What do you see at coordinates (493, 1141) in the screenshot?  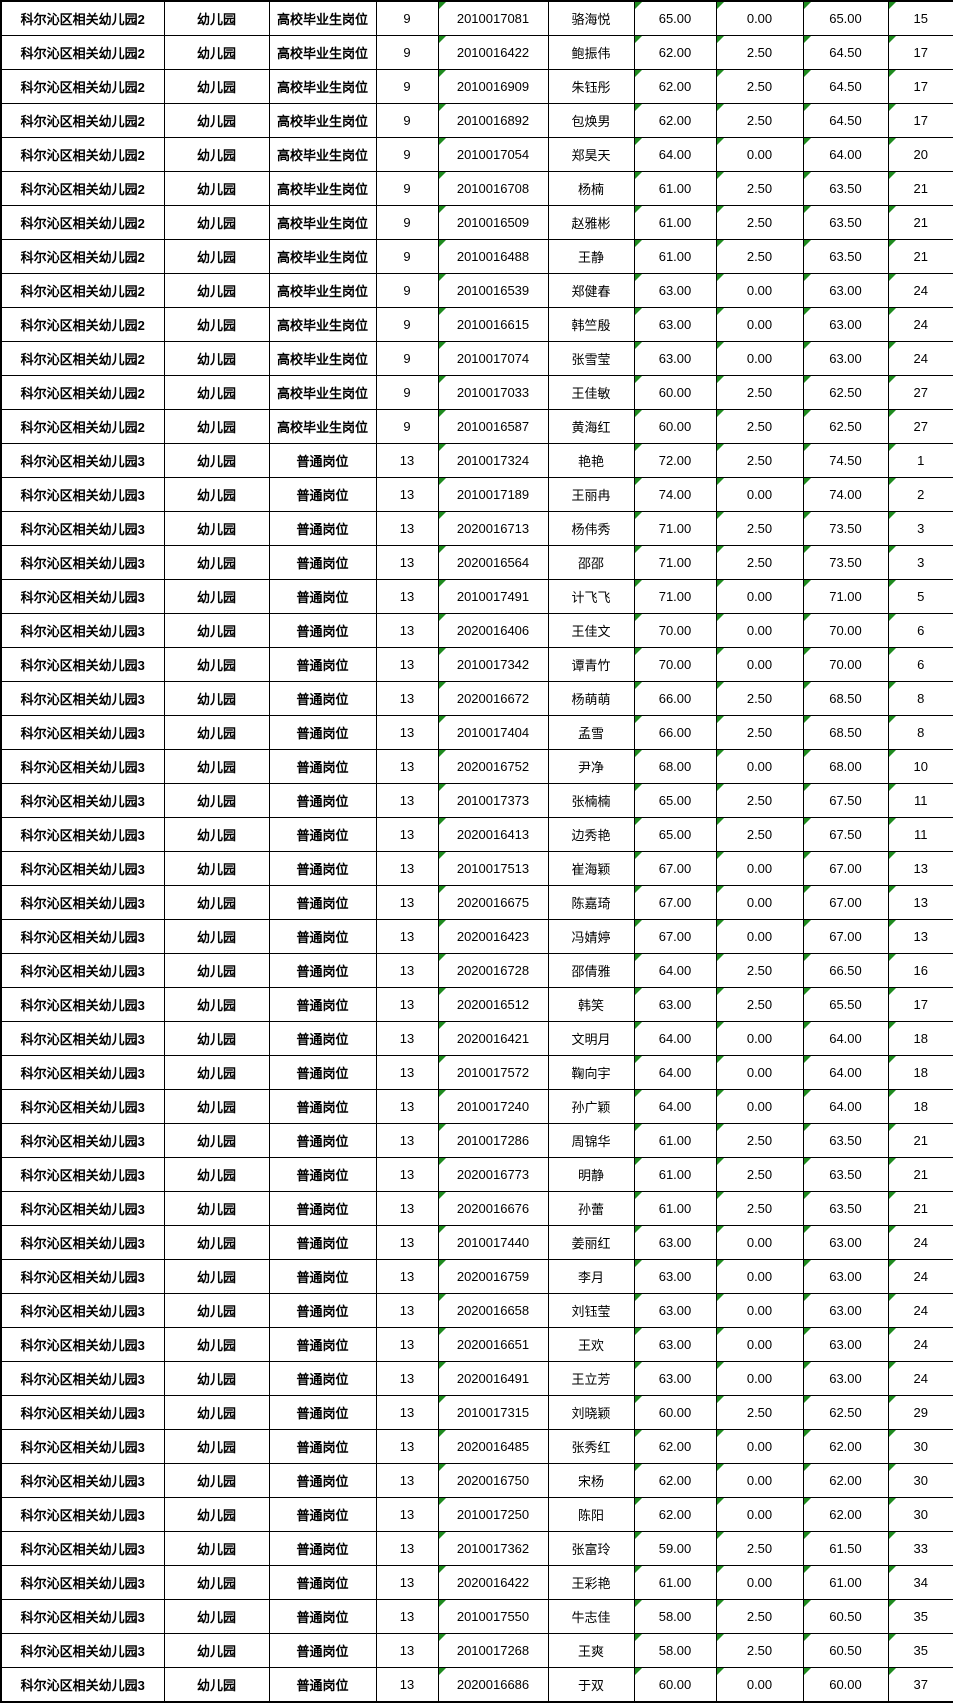 I see `candidate-id-cell: 2010017286` at bounding box center [493, 1141].